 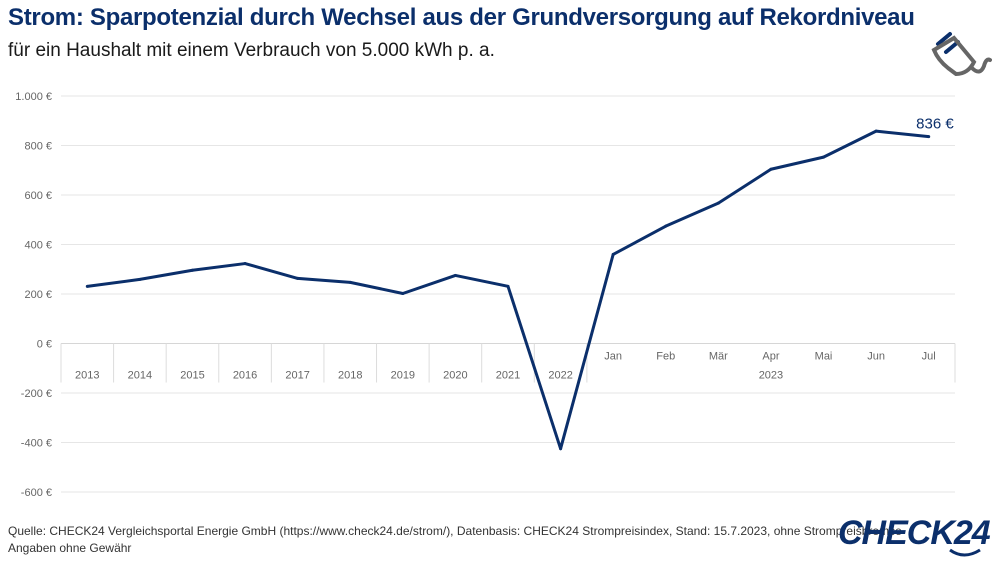 I want to click on y-tick-label: -200 €, so click(x=36, y=394).